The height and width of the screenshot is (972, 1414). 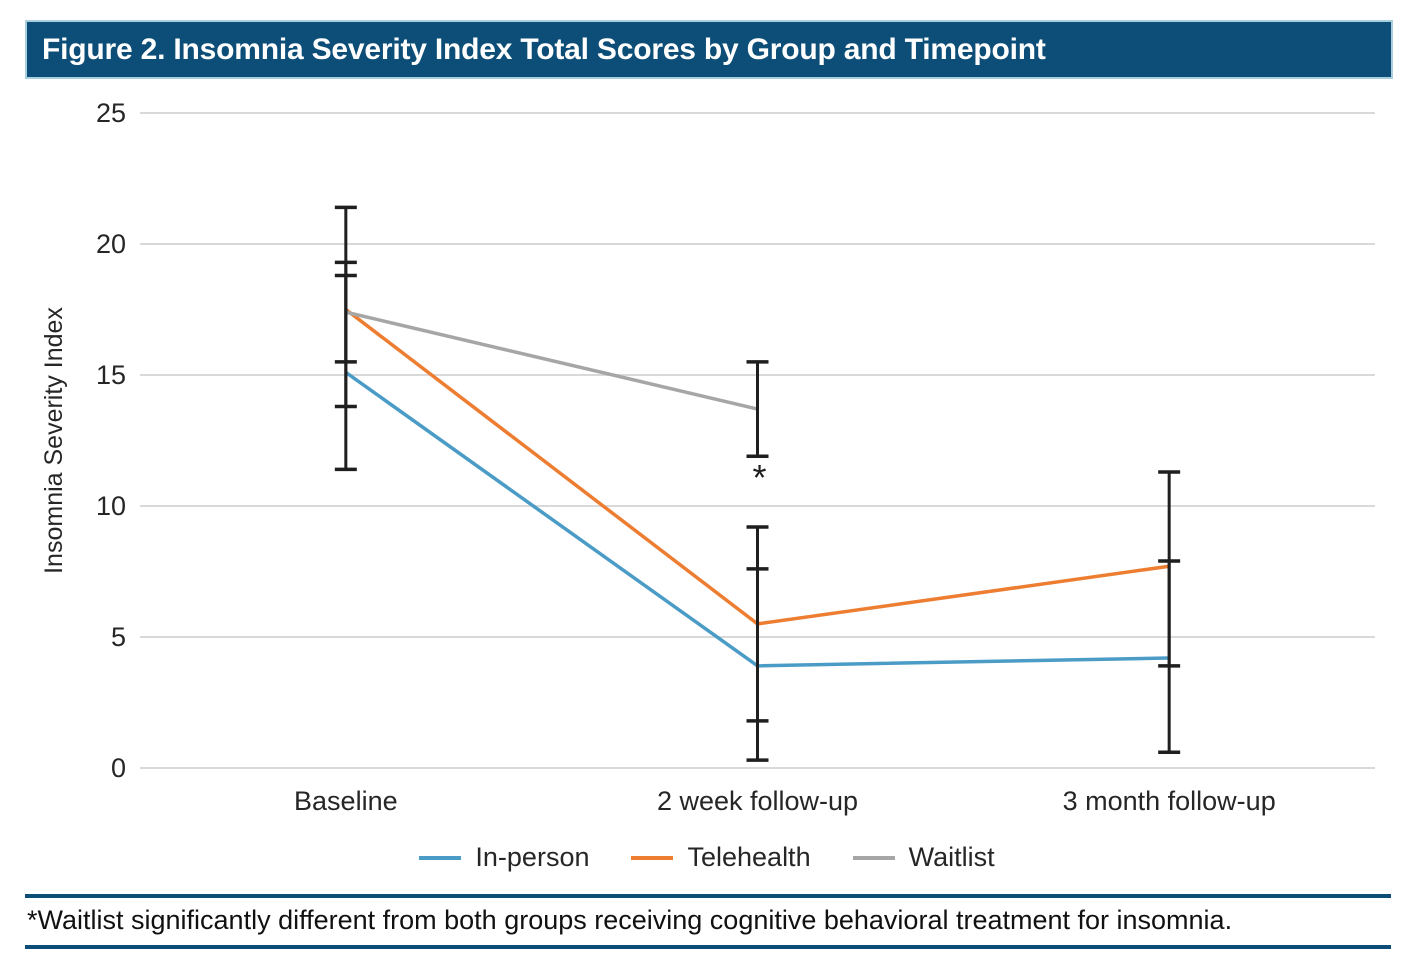 I want to click on y-tick-label-25: 25, so click(x=111, y=113).